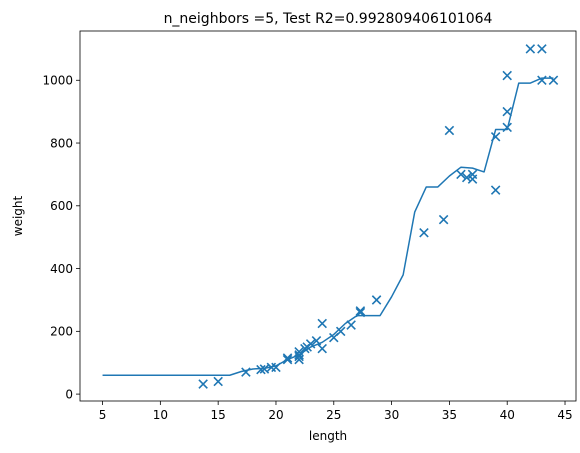 The height and width of the screenshot is (453, 580). I want to click on x-axis-ticks: 5 10 15 20 25 30 35 40 45, so click(336, 411).